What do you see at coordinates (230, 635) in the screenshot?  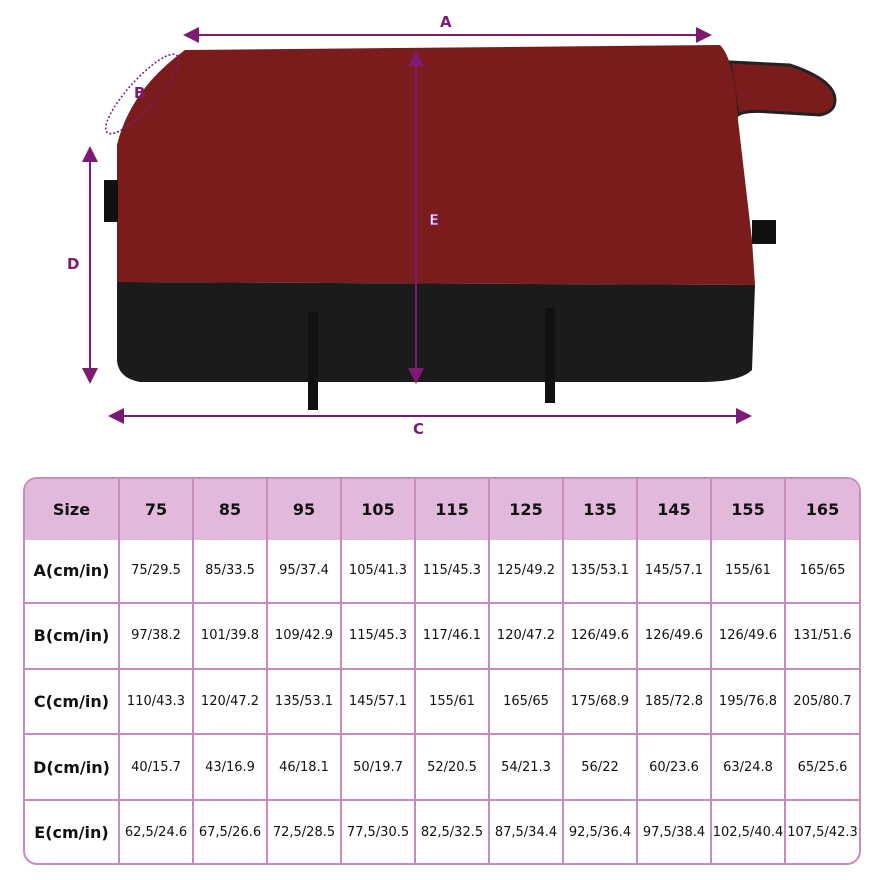 I see `table-cell: 101/39.8` at bounding box center [230, 635].